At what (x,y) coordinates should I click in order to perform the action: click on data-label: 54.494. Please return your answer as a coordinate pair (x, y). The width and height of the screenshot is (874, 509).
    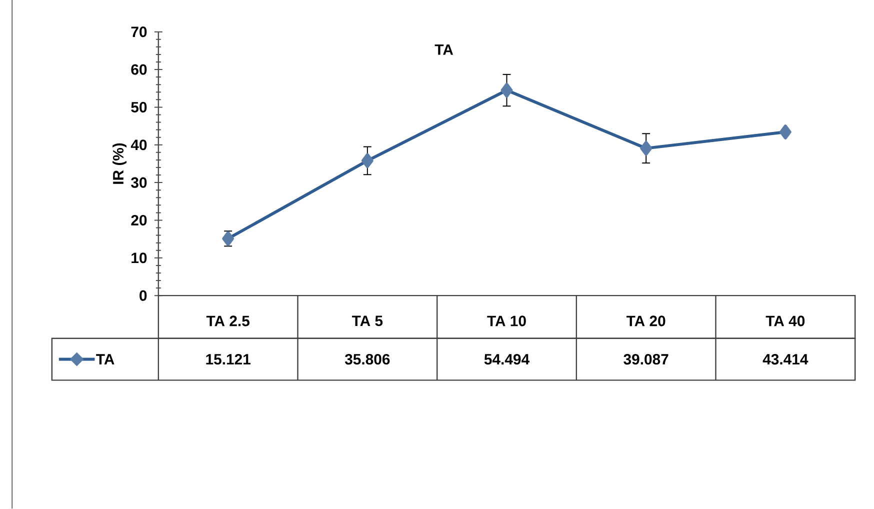
    Looking at the image, I should click on (507, 359).